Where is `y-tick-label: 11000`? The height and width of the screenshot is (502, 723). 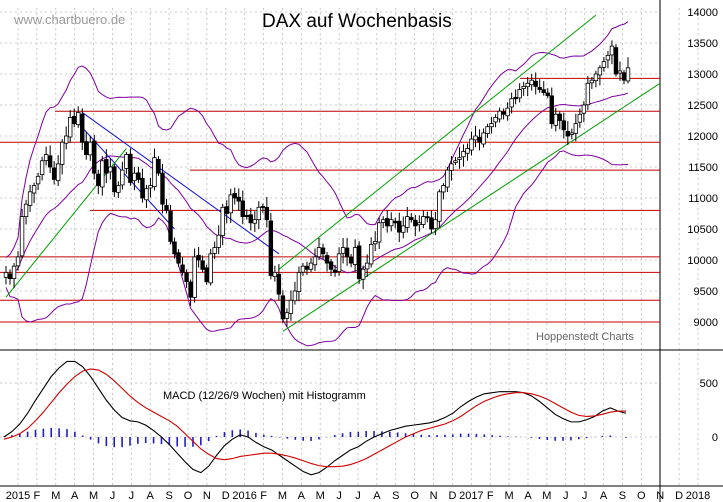
y-tick-label: 11000 is located at coordinates (703, 199).